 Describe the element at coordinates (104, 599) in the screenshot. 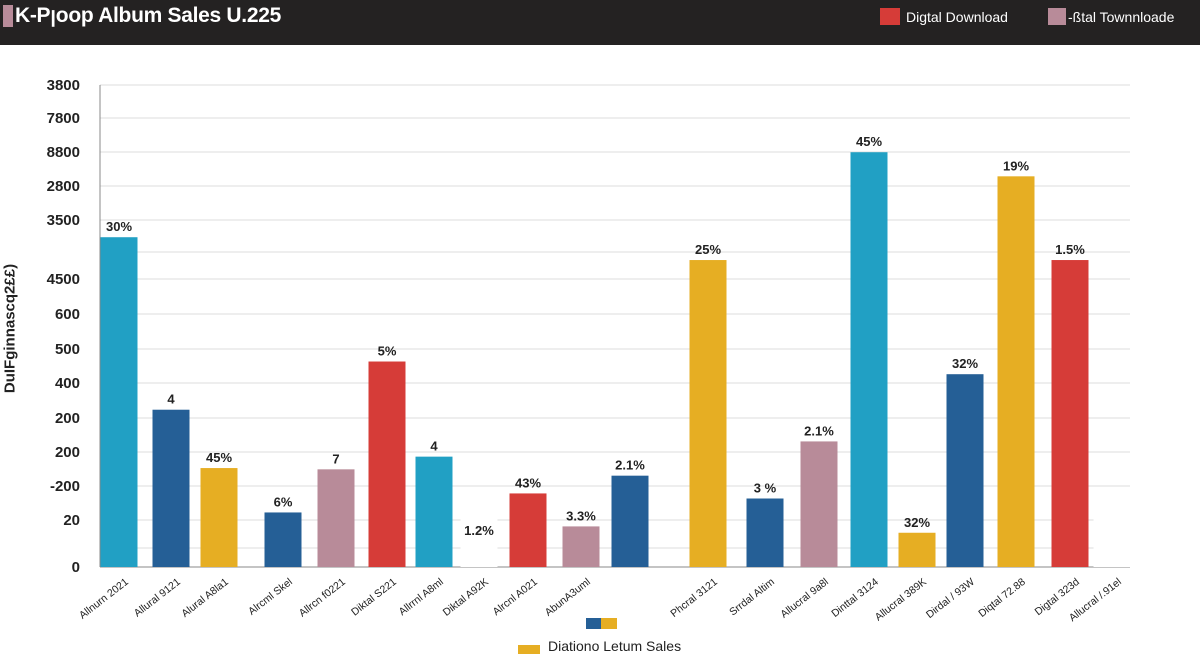

I see `x-tick-label: Allnurn 2021` at that location.